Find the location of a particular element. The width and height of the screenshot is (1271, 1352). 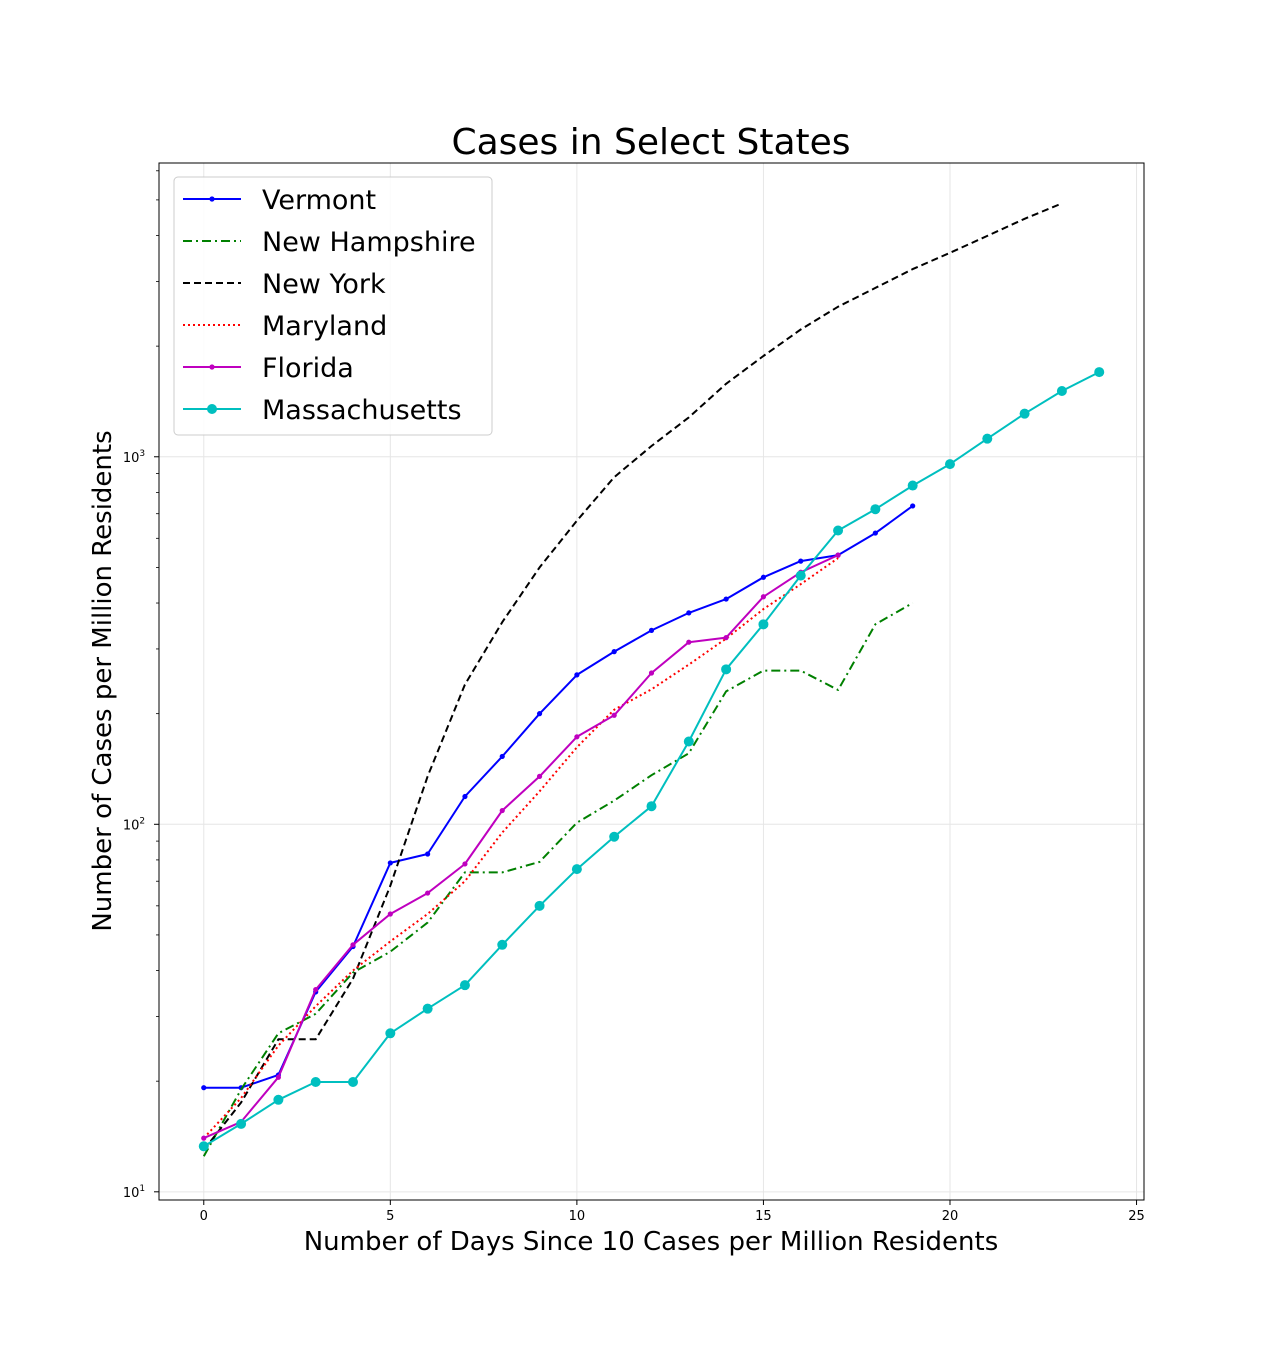

legend-item: Massachusetts is located at coordinates (322, 410).